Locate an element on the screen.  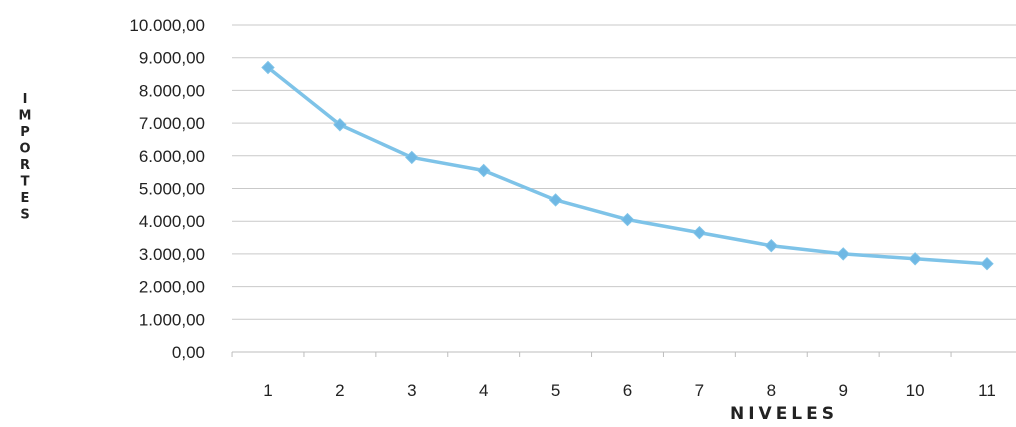
y-axis-title-letter: O is located at coordinates (24, 149).